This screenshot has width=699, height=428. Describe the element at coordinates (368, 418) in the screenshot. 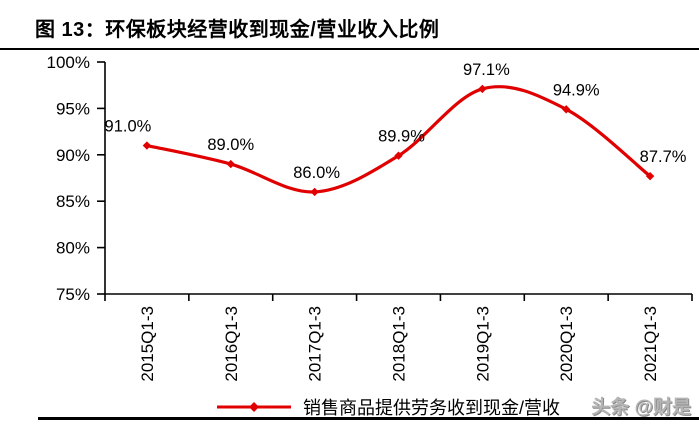

I see `bottom-divider` at that location.